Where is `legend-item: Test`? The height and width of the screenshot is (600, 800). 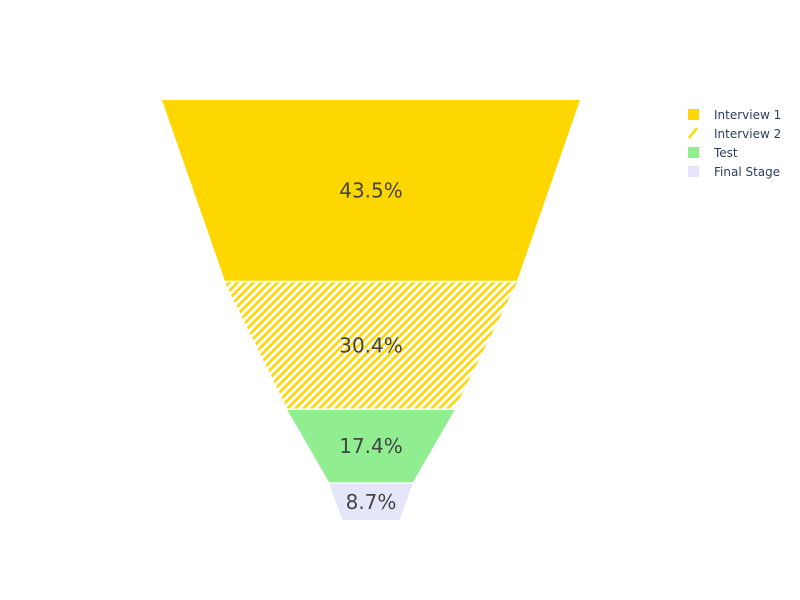 legend-item: Test is located at coordinates (713, 153).